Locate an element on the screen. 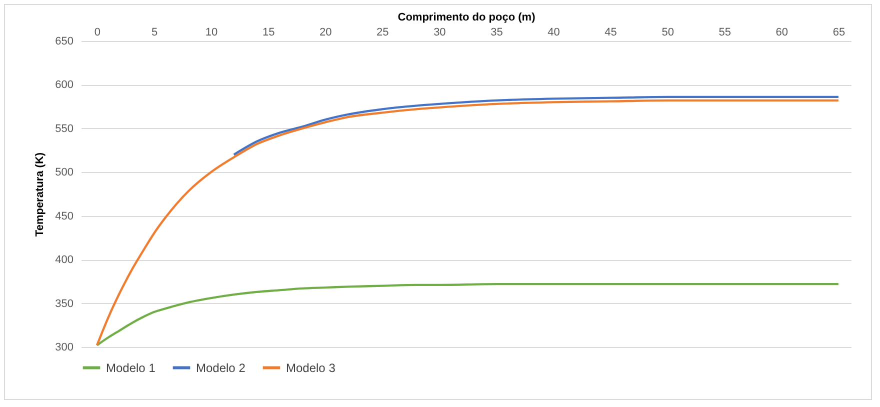 The height and width of the screenshot is (407, 880). y-tick-label: 550 is located at coordinates (64, 128).